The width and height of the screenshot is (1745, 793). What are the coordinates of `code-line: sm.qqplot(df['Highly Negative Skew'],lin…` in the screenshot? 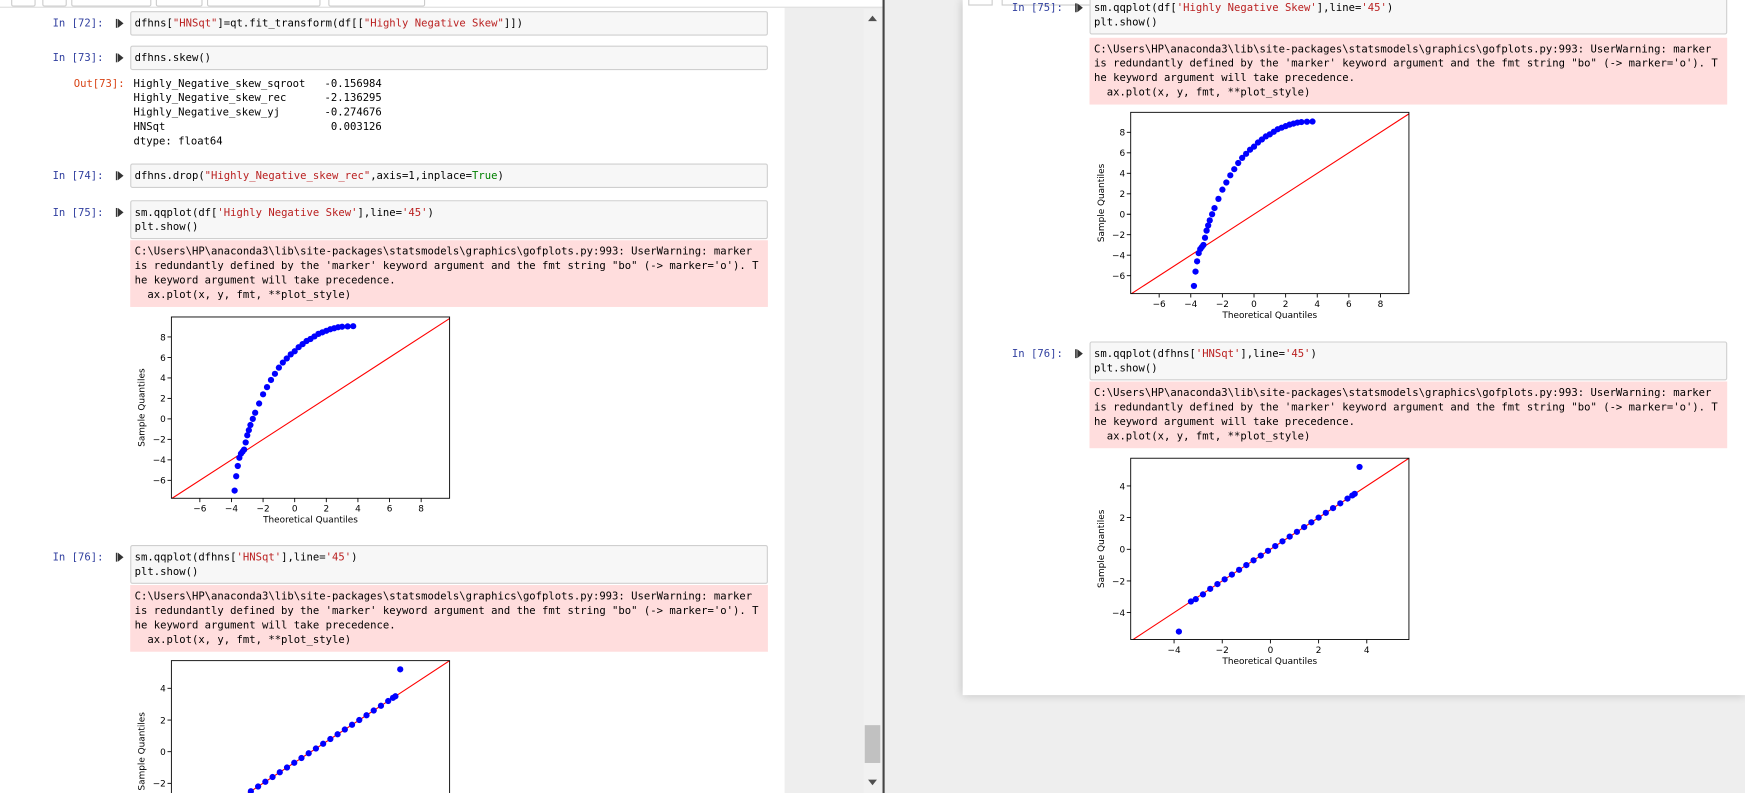 It's located at (1243, 8).